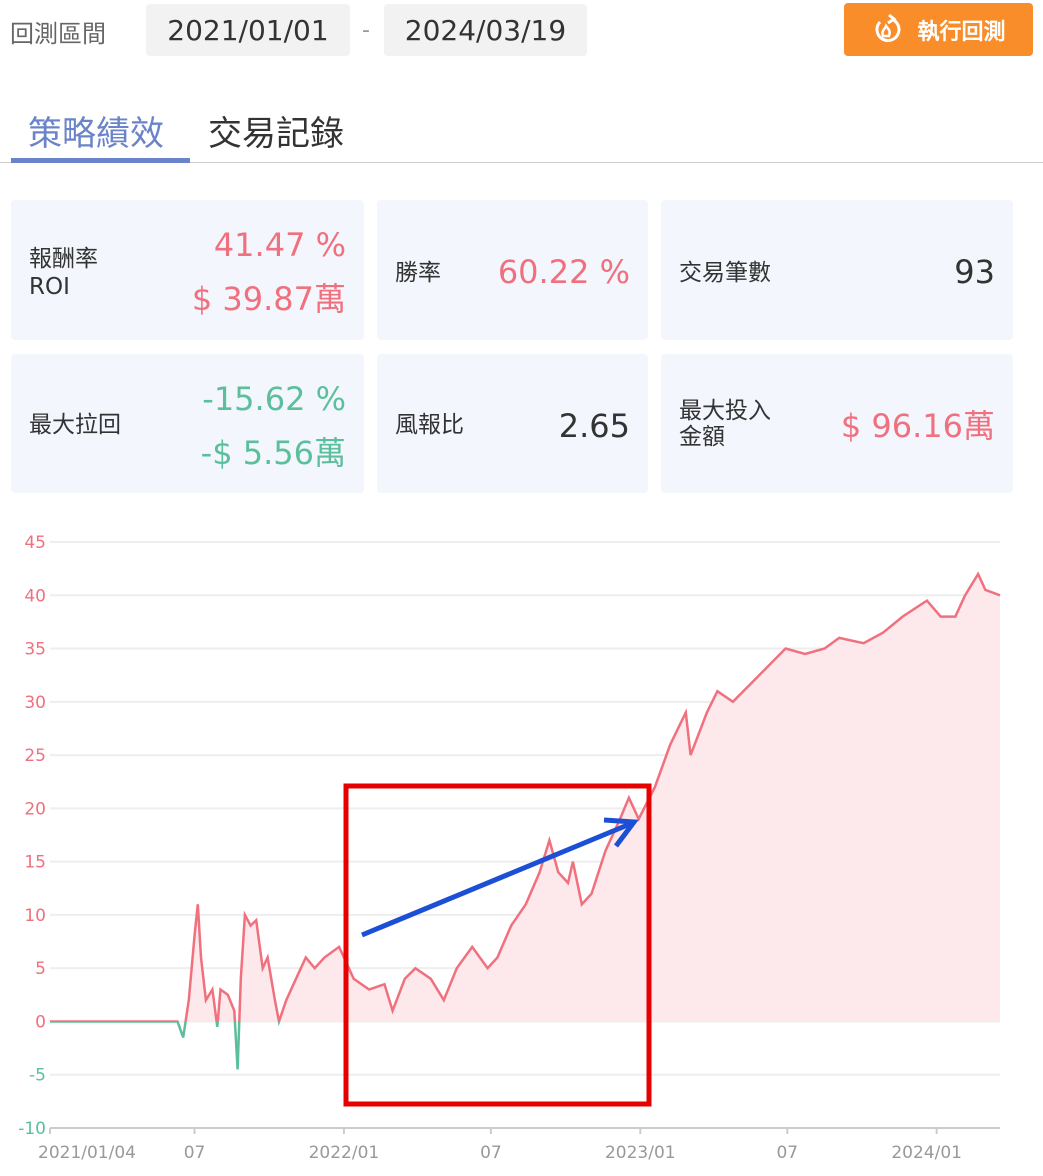 The height and width of the screenshot is (1176, 1043). Describe the element at coordinates (40, 969) in the screenshot. I see `y-tick-label: 5` at that location.